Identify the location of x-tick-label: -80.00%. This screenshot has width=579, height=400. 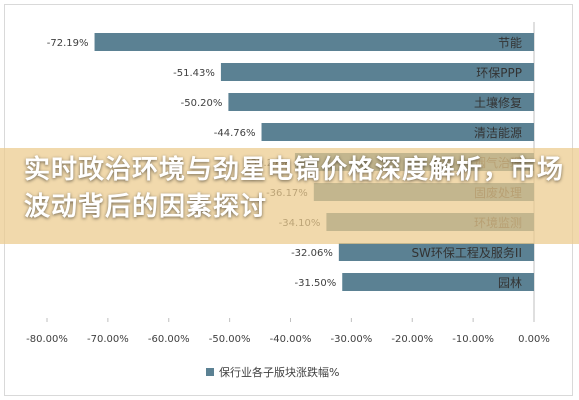
(47, 339).